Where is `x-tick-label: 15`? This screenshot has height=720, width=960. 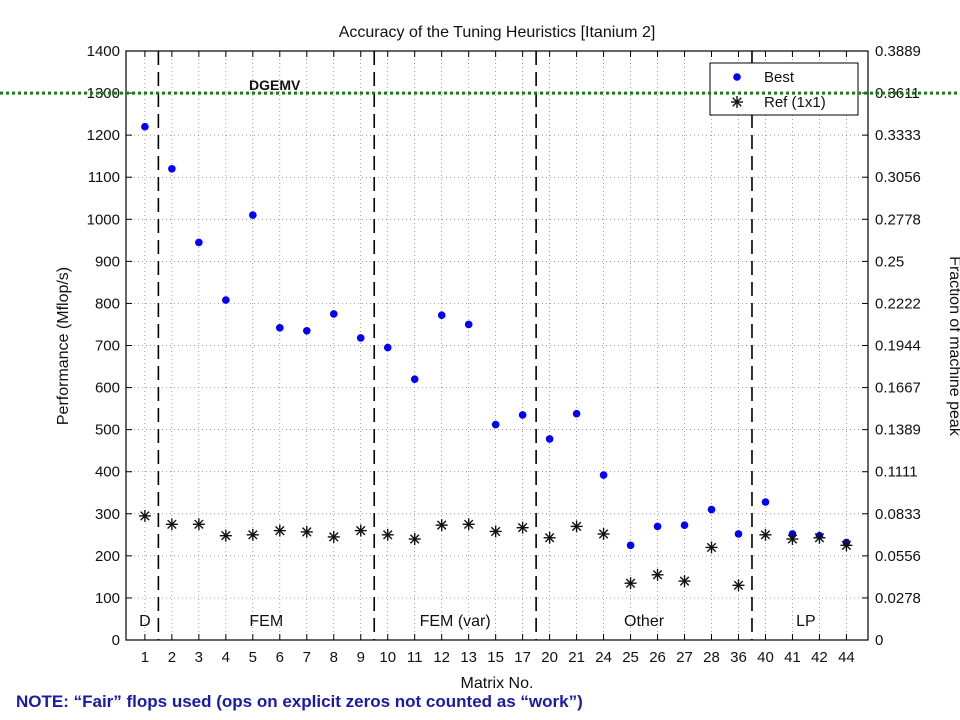
x-tick-label: 15 is located at coordinates (495, 657).